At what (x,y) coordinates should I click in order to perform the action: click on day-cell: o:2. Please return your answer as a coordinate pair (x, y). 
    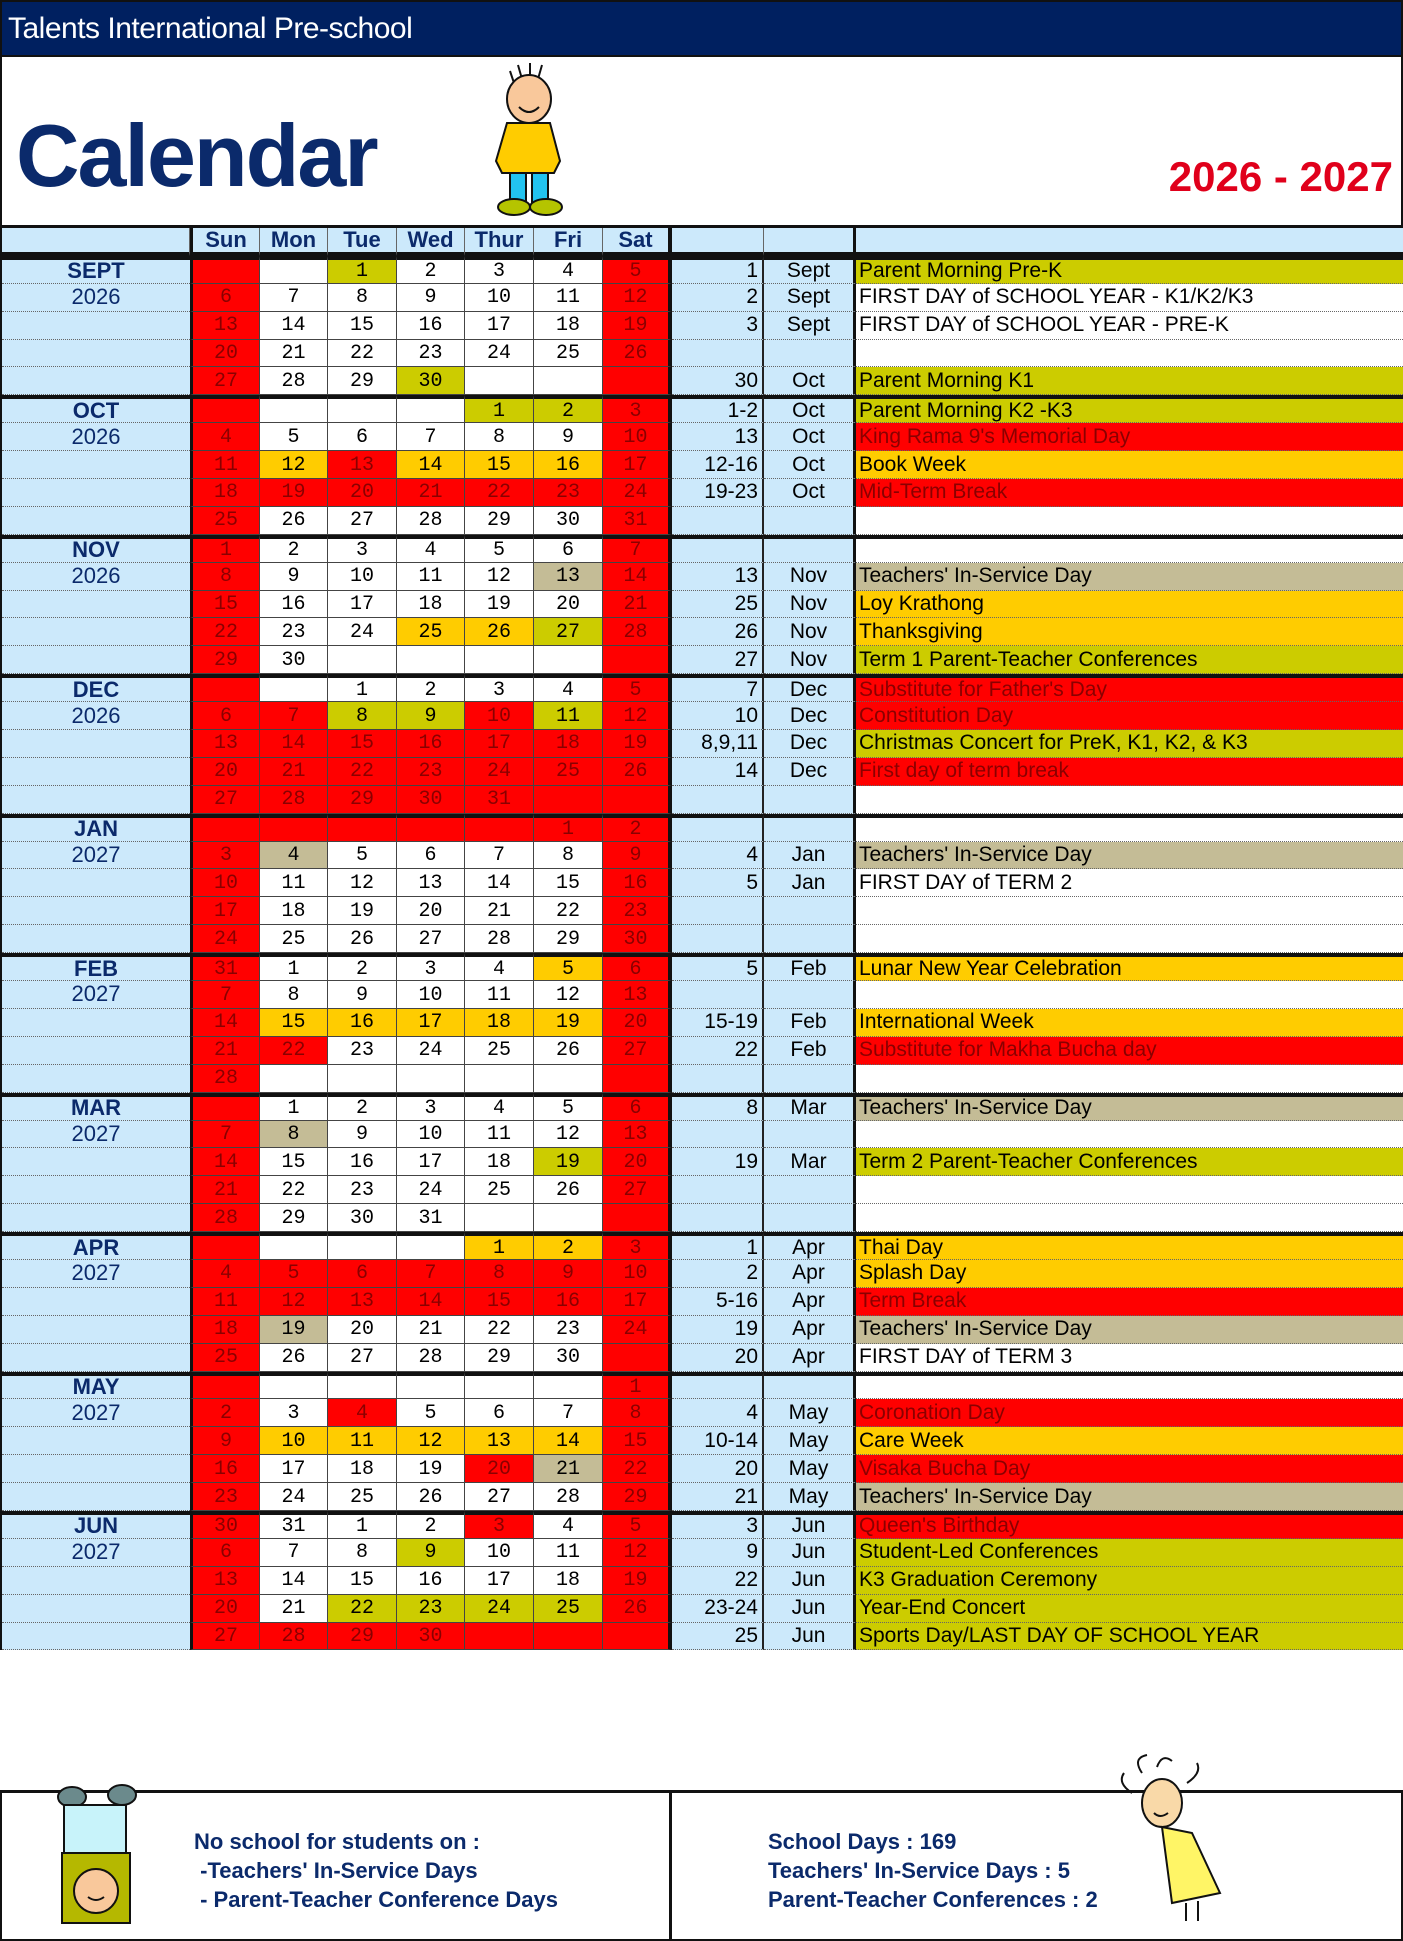
    Looking at the image, I should click on (568, 409).